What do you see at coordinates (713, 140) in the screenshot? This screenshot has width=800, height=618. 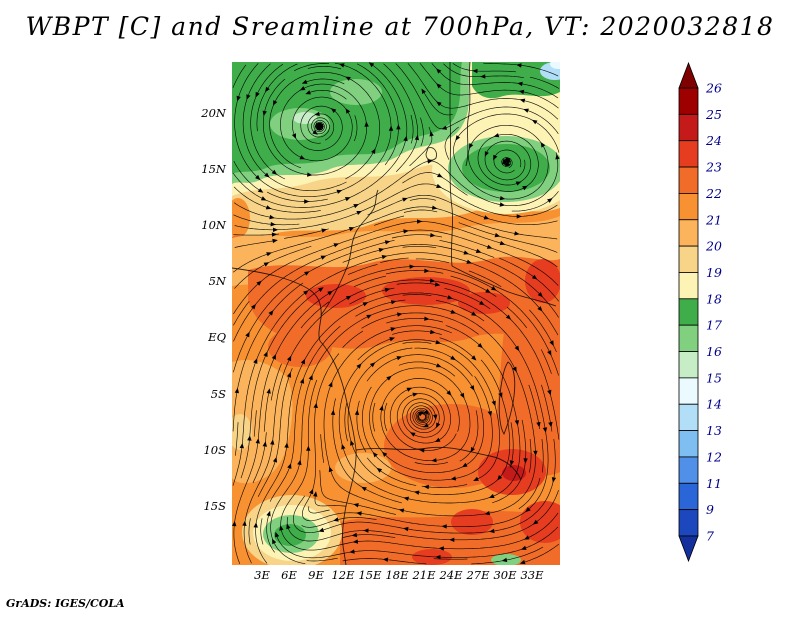 I see `colorbar-label: 24` at bounding box center [713, 140].